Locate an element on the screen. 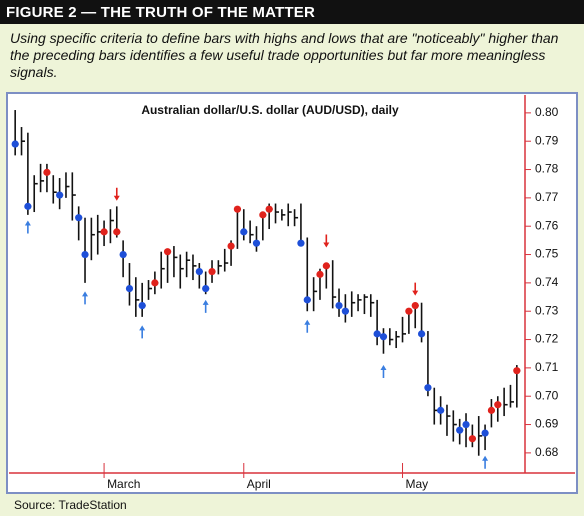 The height and width of the screenshot is (516, 584). header-bar: FIGURE 2 — THE TRUTH OF THE MATTER is located at coordinates (292, 12).